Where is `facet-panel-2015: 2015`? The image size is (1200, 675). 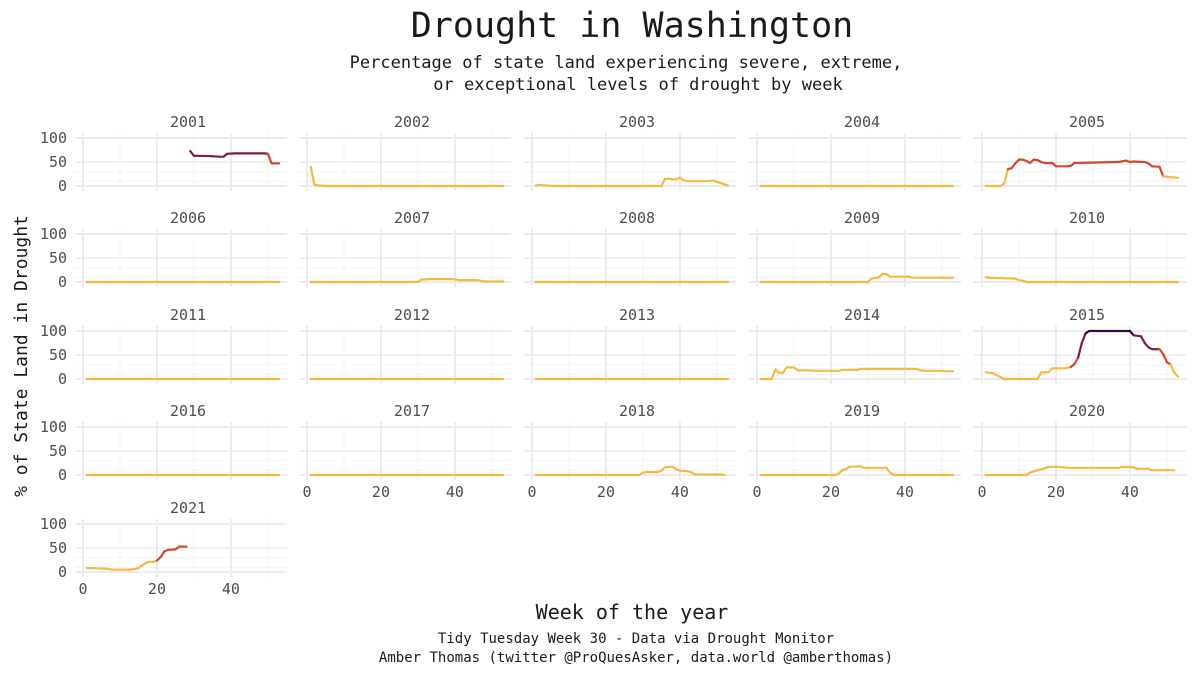 facet-panel-2015: 2015 is located at coordinates (1080, 345).